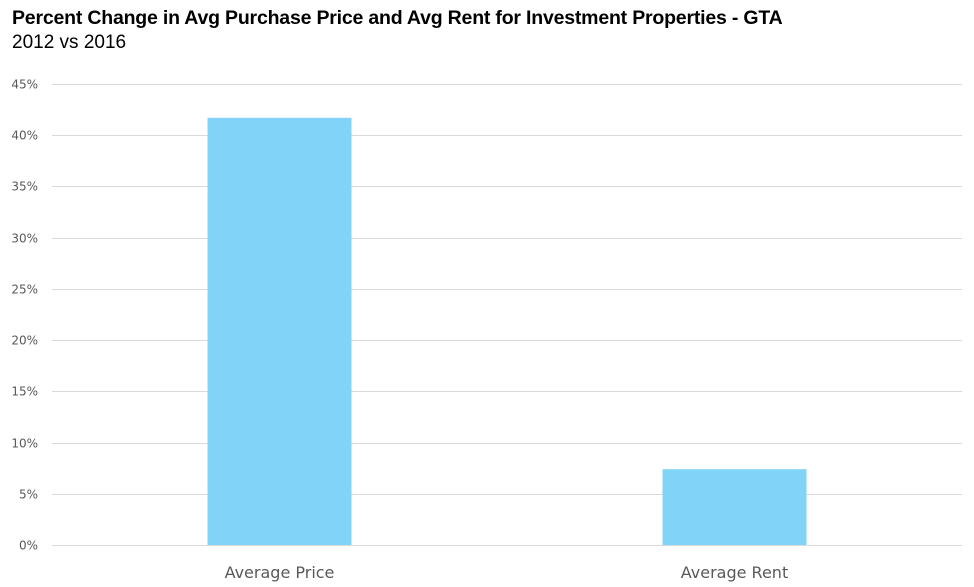 This screenshot has height=587, width=974. Describe the element at coordinates (24, 136) in the screenshot. I see `y-tick-label: 40%` at that location.